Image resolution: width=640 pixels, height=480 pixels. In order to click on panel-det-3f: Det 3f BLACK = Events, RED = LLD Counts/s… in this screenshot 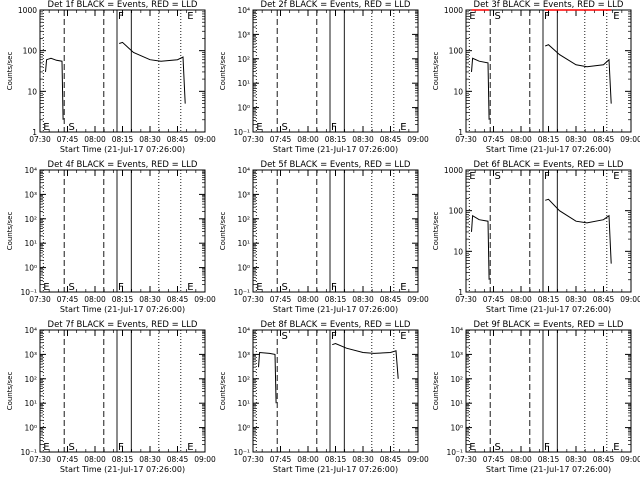, I will do `click(536, 77)`.